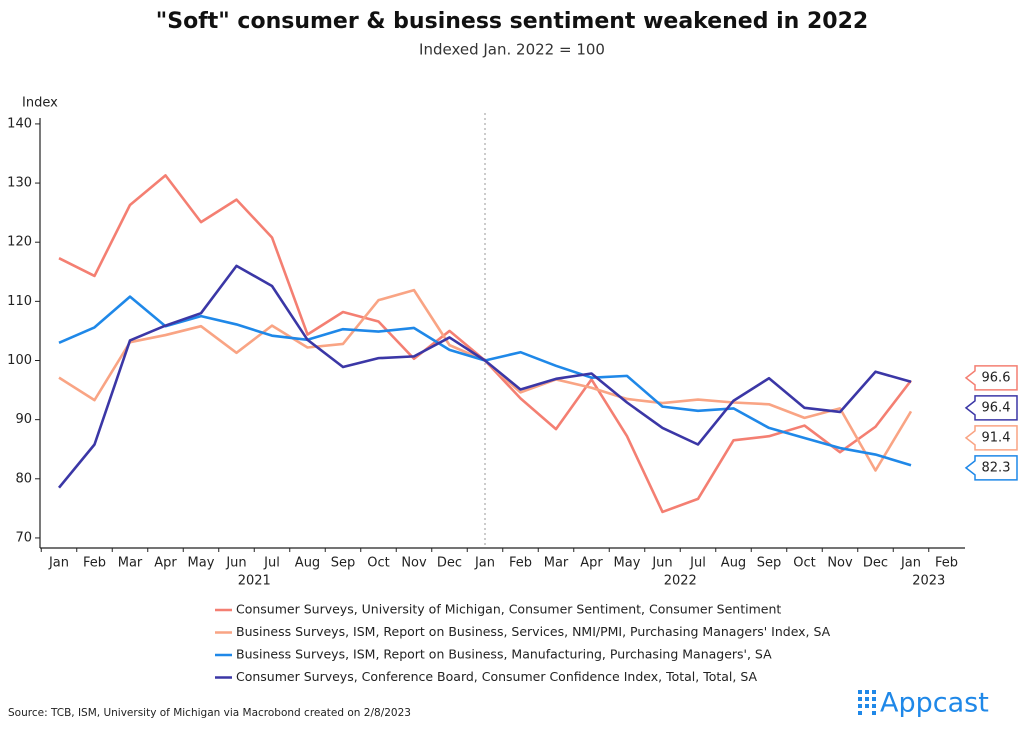  What do you see at coordinates (19, 183) in the screenshot?
I see `y-tick-label: 130` at bounding box center [19, 183].